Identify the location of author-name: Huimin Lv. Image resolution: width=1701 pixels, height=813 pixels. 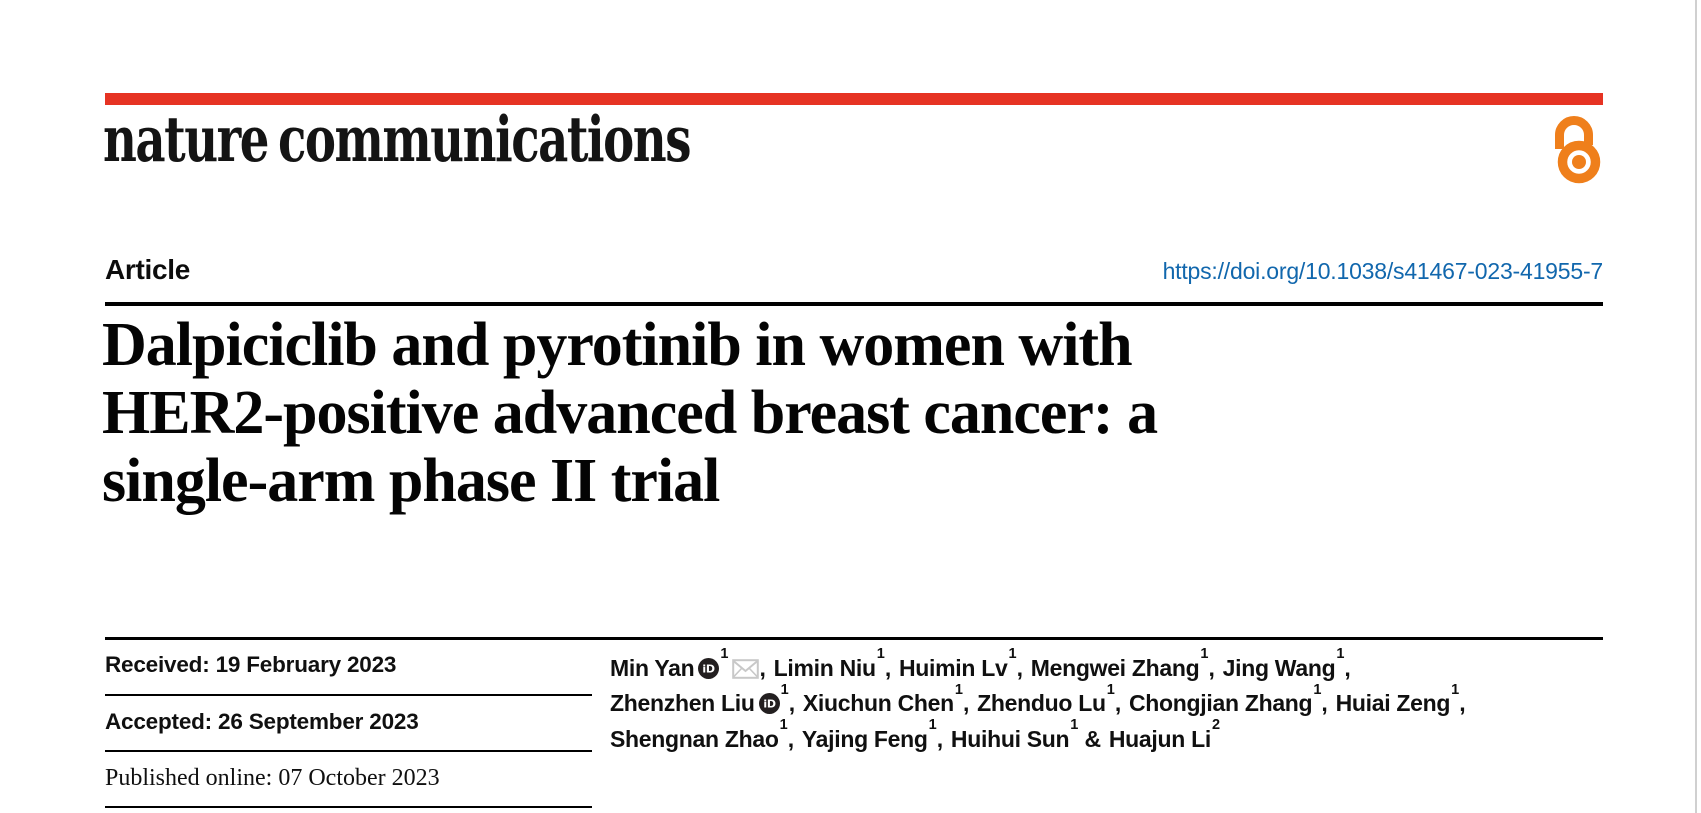
(953, 667).